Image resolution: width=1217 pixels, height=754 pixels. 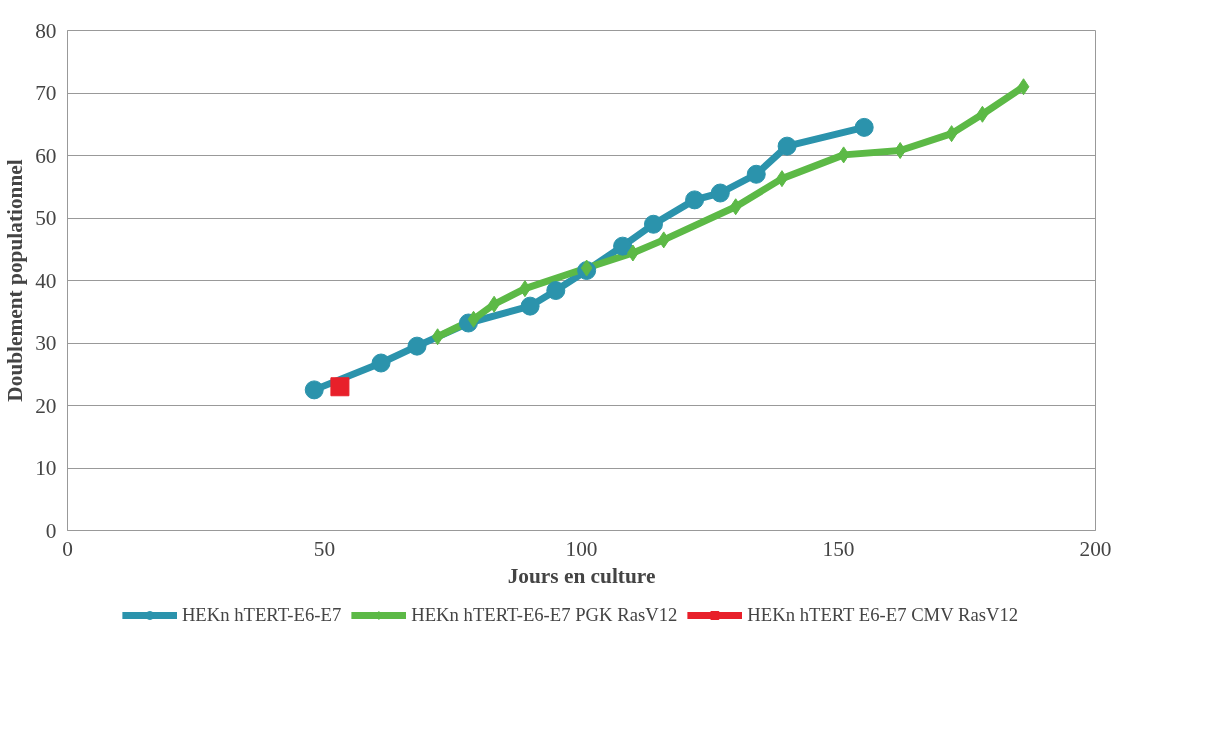 I want to click on legend-label: HEKn hTERT-E6-E7, so click(x=261, y=615).